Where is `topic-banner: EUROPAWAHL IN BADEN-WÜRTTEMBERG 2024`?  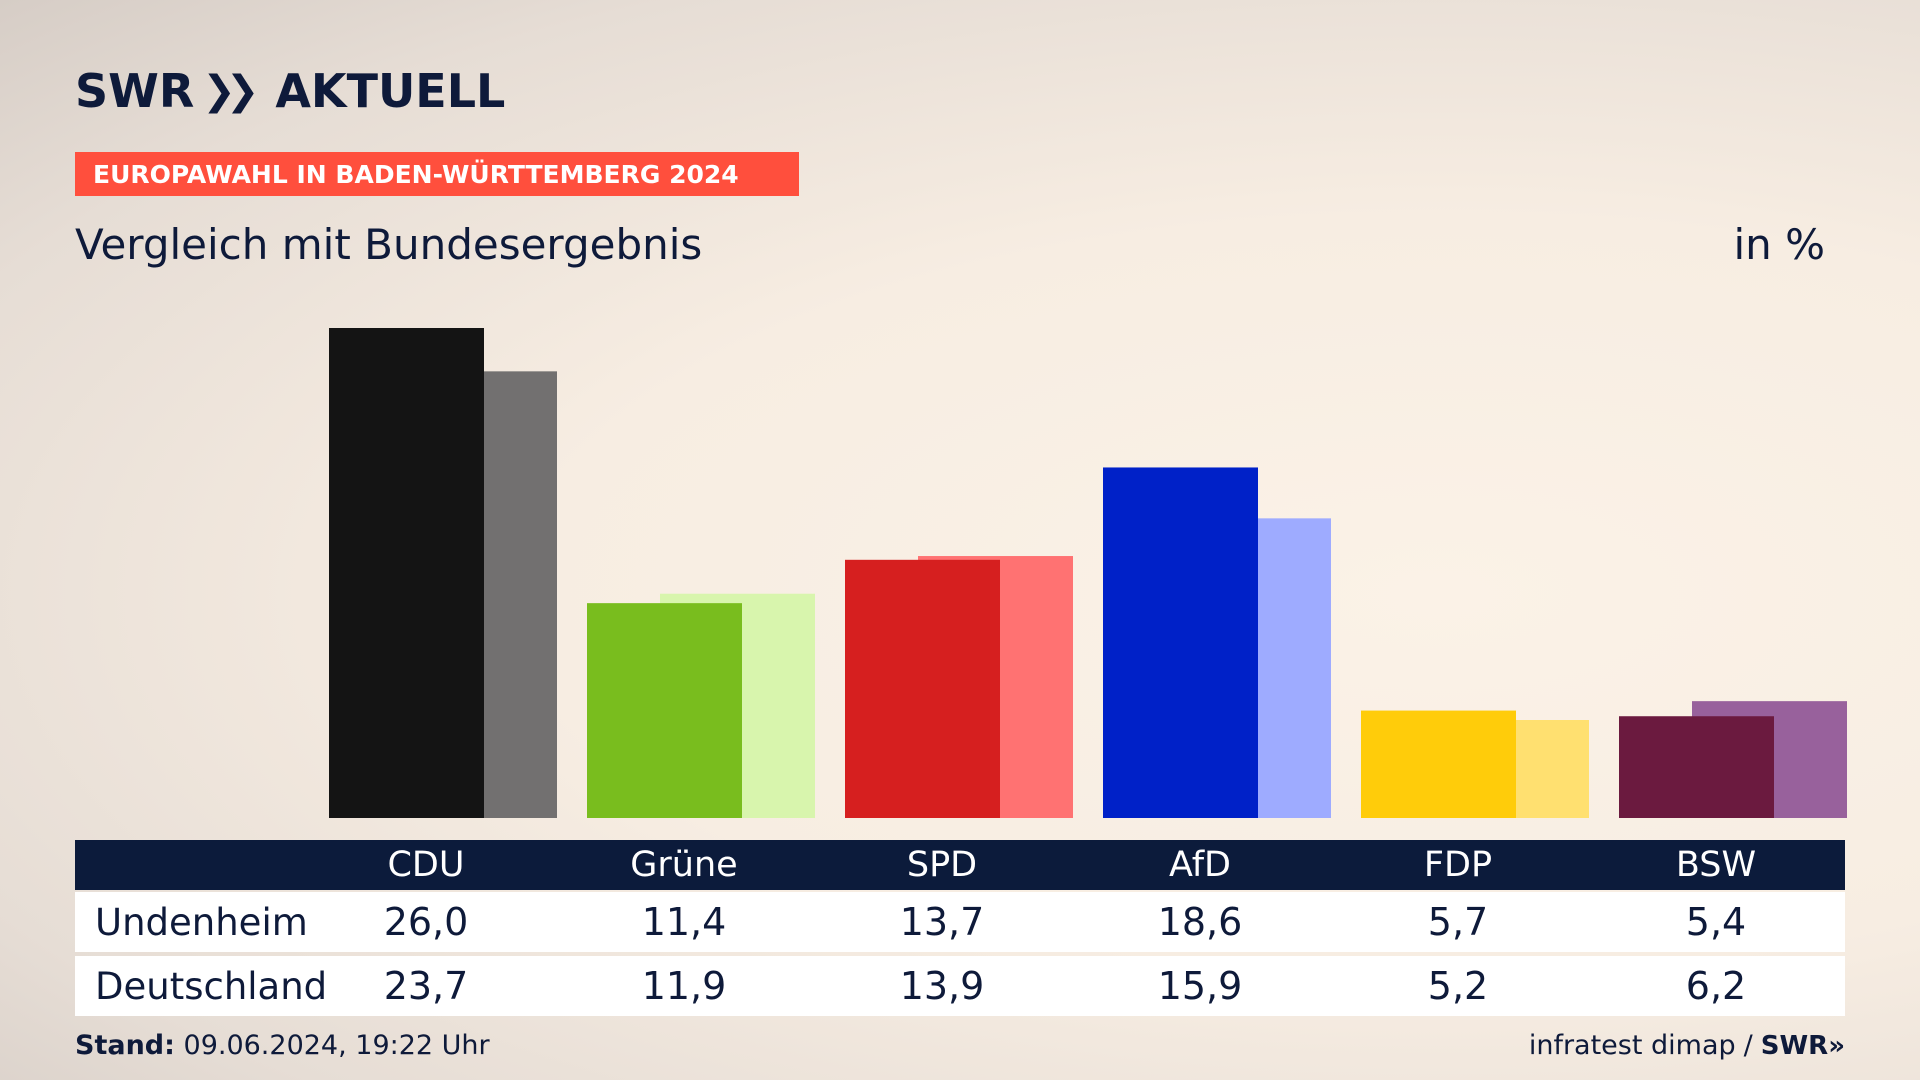 topic-banner: EUROPAWAHL IN BADEN-WÜRTTEMBERG 2024 is located at coordinates (437, 174).